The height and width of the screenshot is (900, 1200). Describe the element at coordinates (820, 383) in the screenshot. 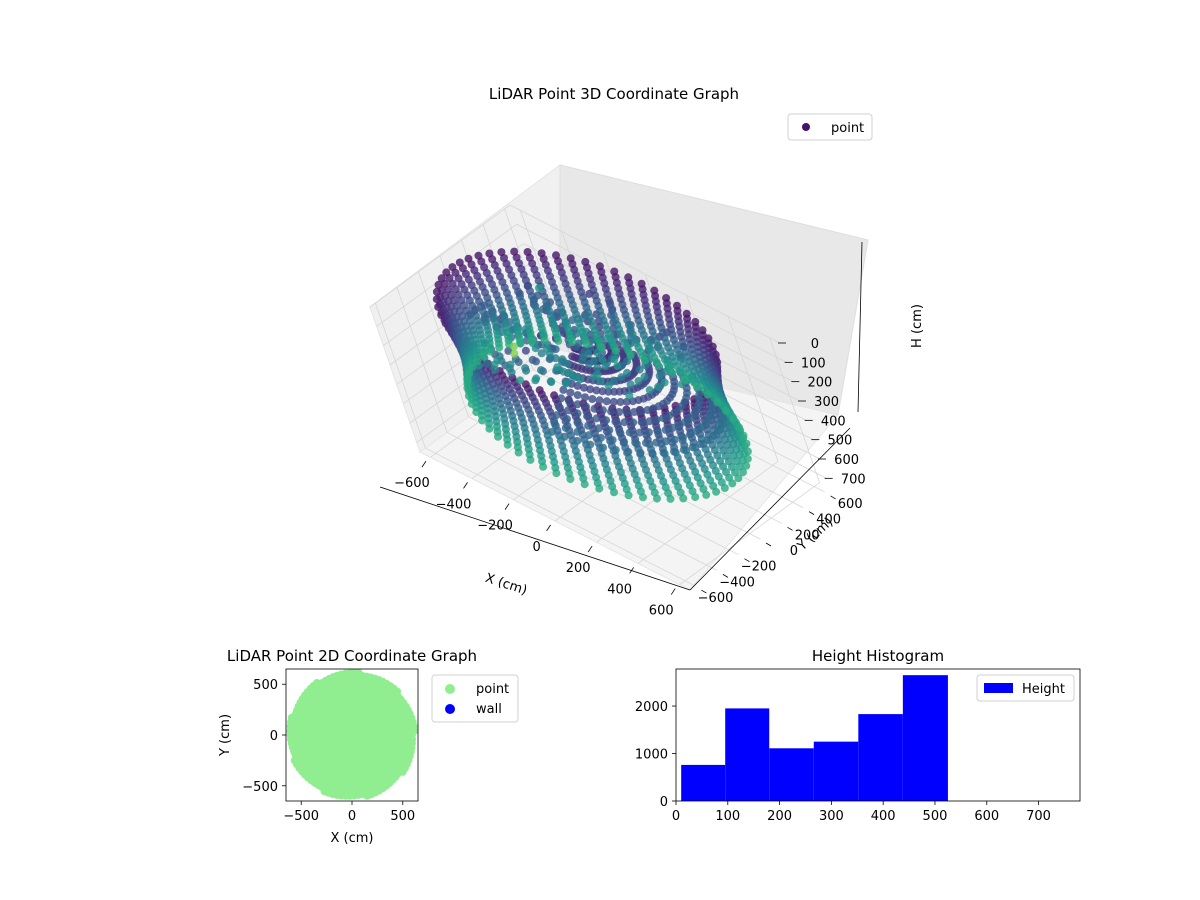

I see `z-tick-3d-label-2: 200` at that location.